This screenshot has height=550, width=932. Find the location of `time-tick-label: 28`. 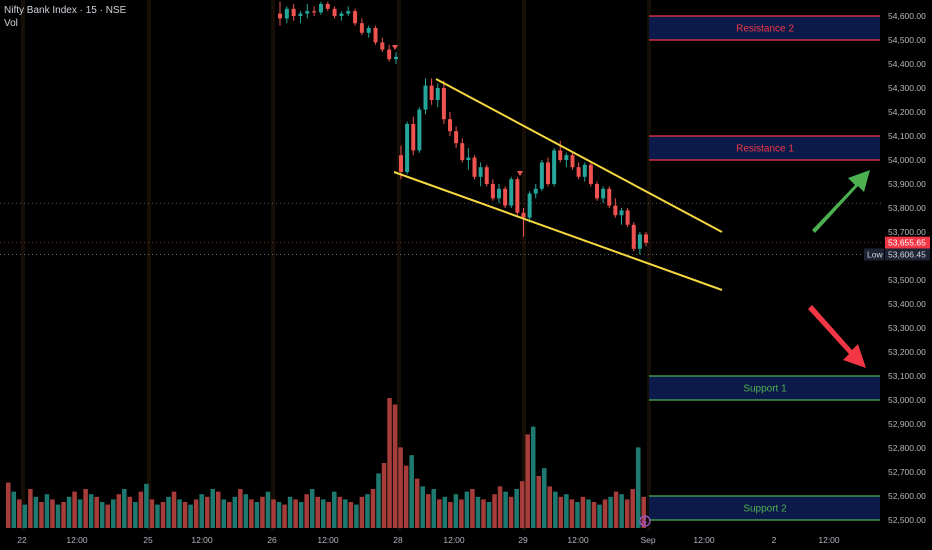

time-tick-label: 28 is located at coordinates (398, 540).